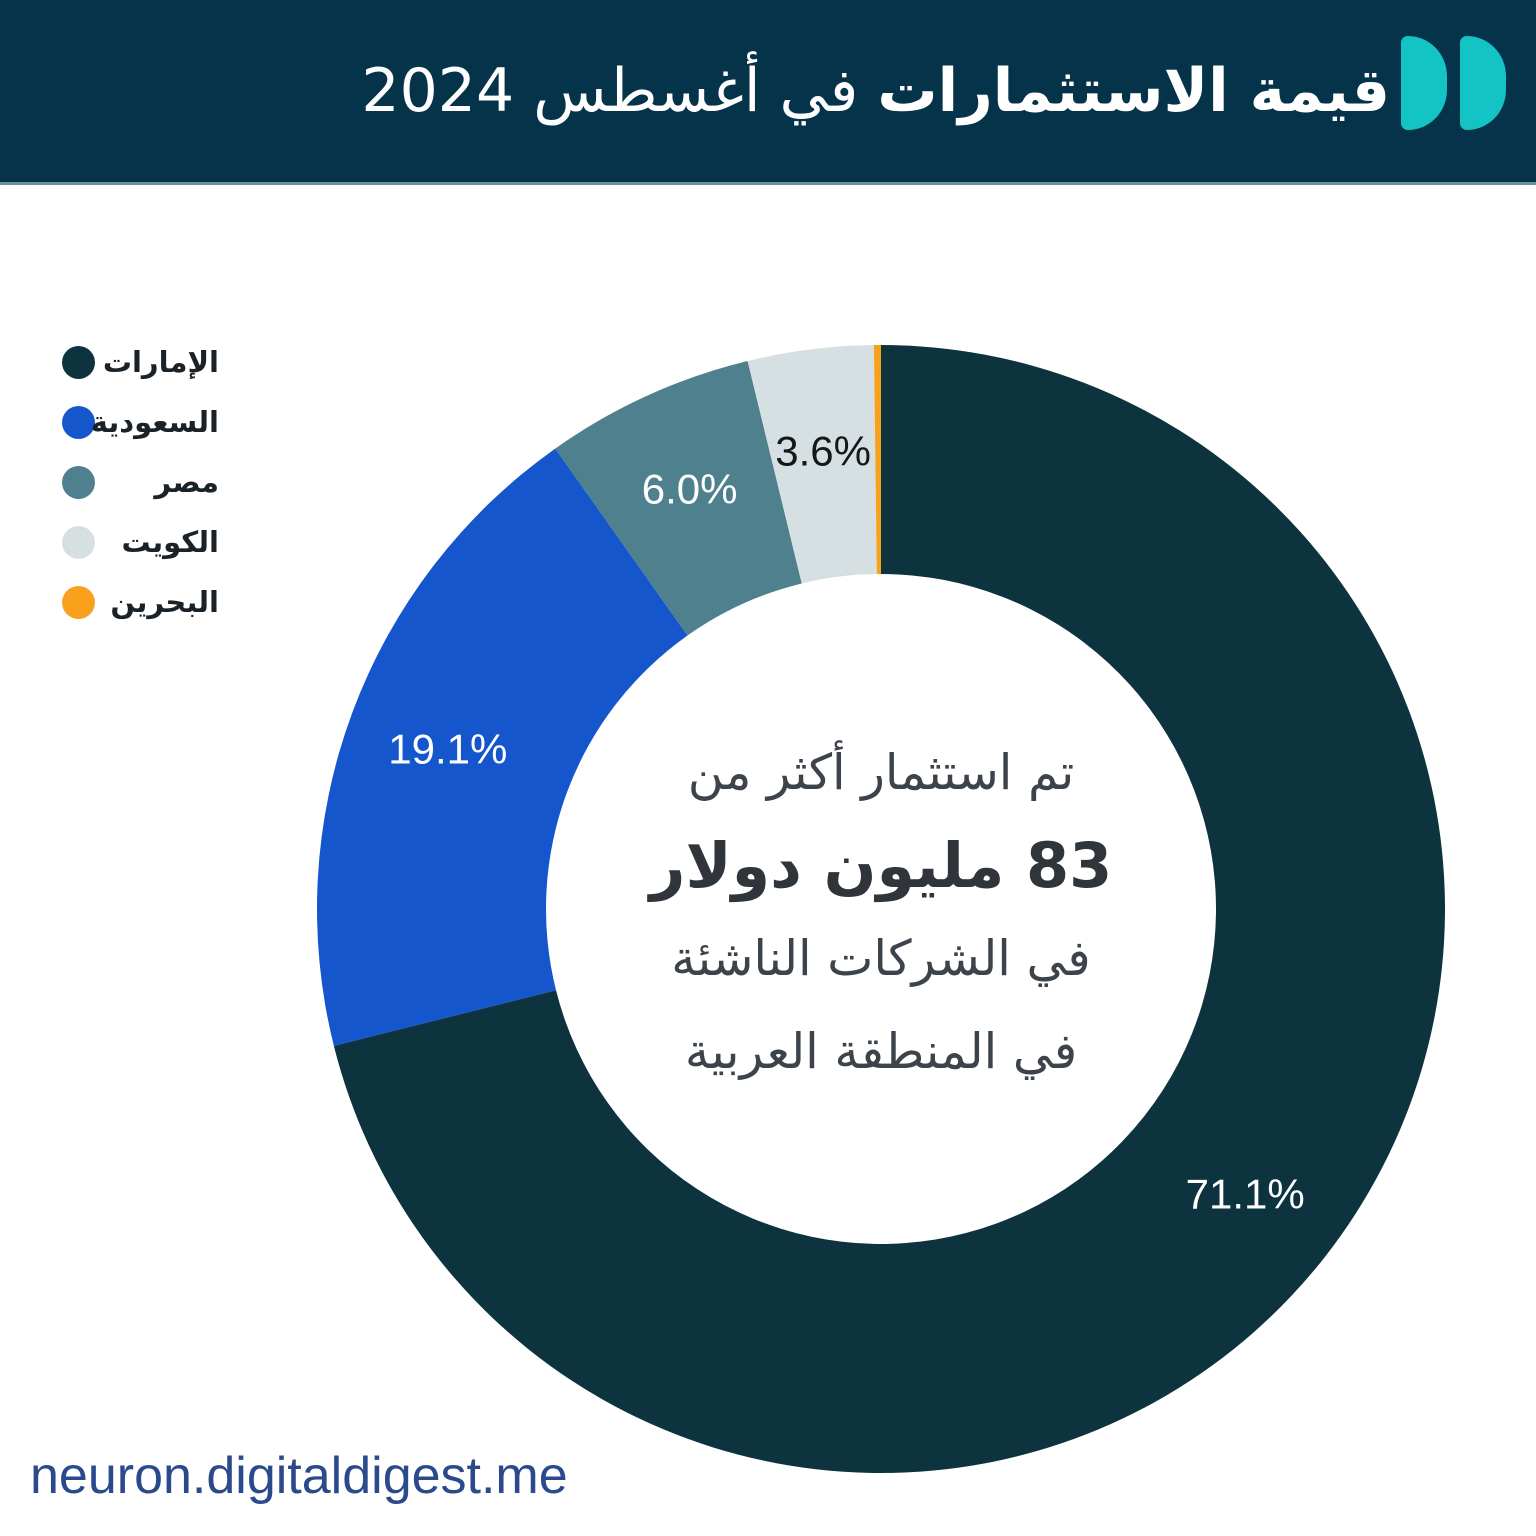 The image size is (1536, 1536). I want to click on legend-label: السعودية, so click(154, 422).